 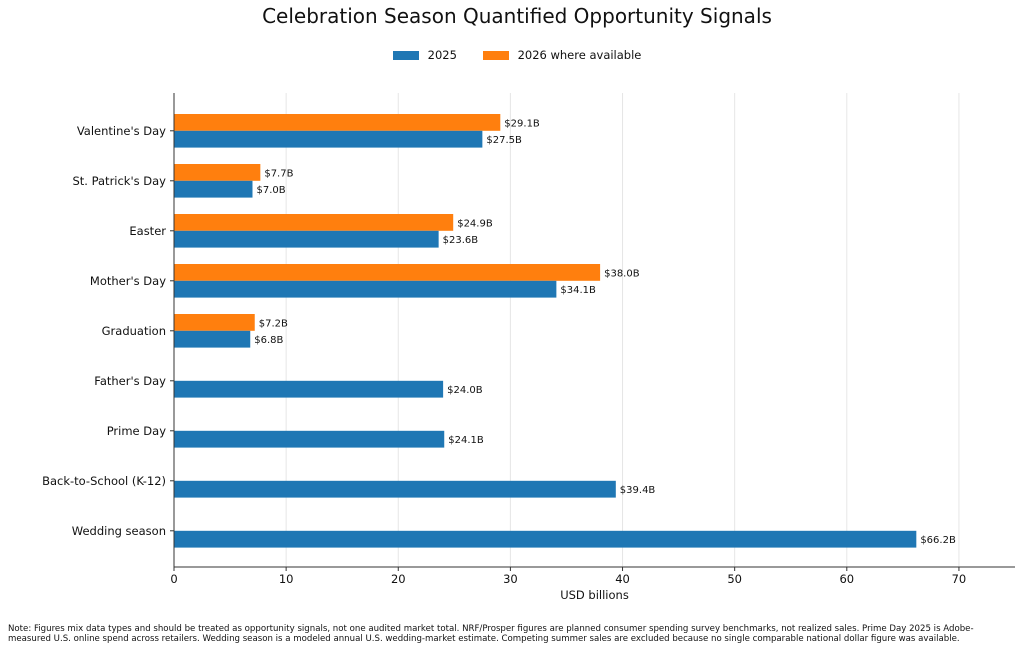 What do you see at coordinates (442, 55) in the screenshot?
I see `legend-label-2025: 2025` at bounding box center [442, 55].